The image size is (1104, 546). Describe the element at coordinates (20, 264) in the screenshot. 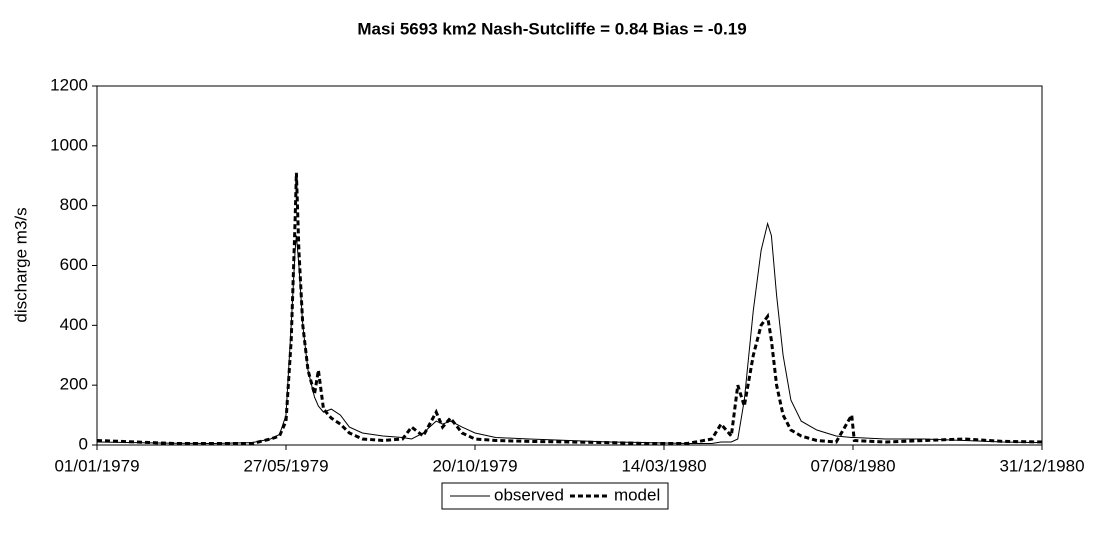

I see `y-axis-label: discharge m3/s` at that location.